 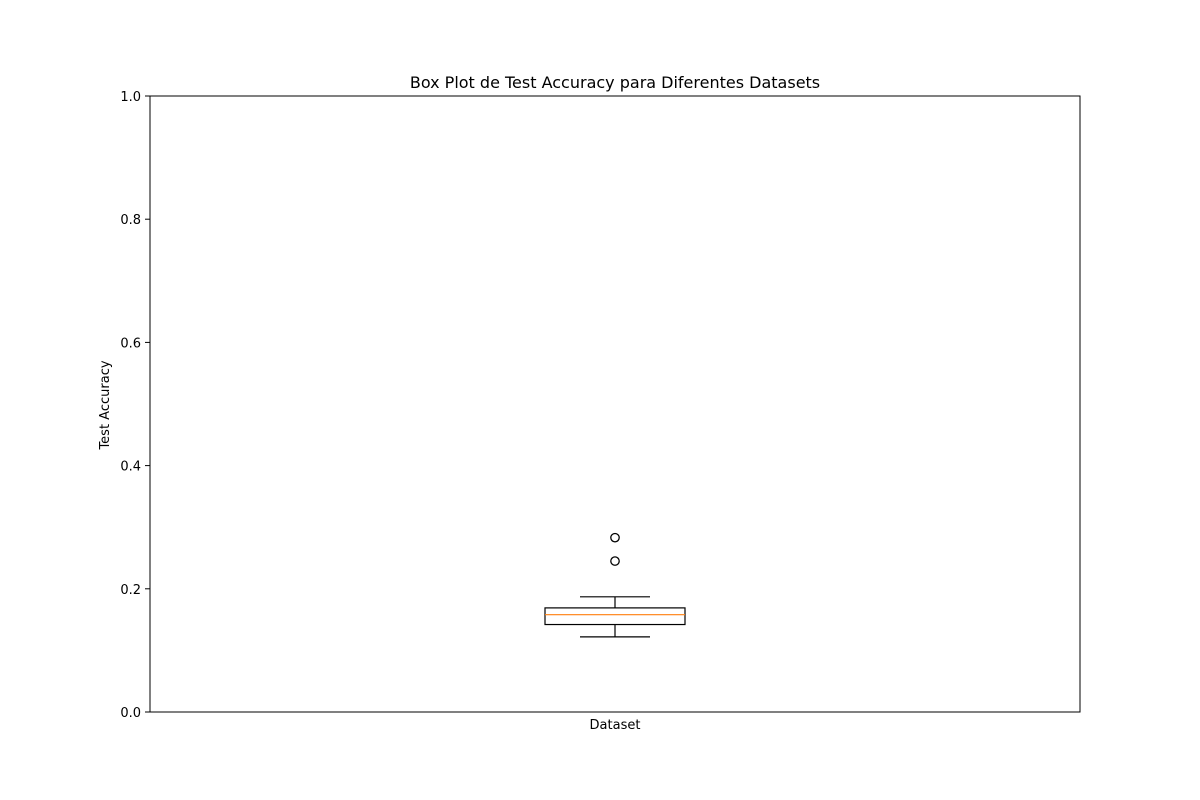 I want to click on y-tick-label: 0.6, so click(x=130, y=343).